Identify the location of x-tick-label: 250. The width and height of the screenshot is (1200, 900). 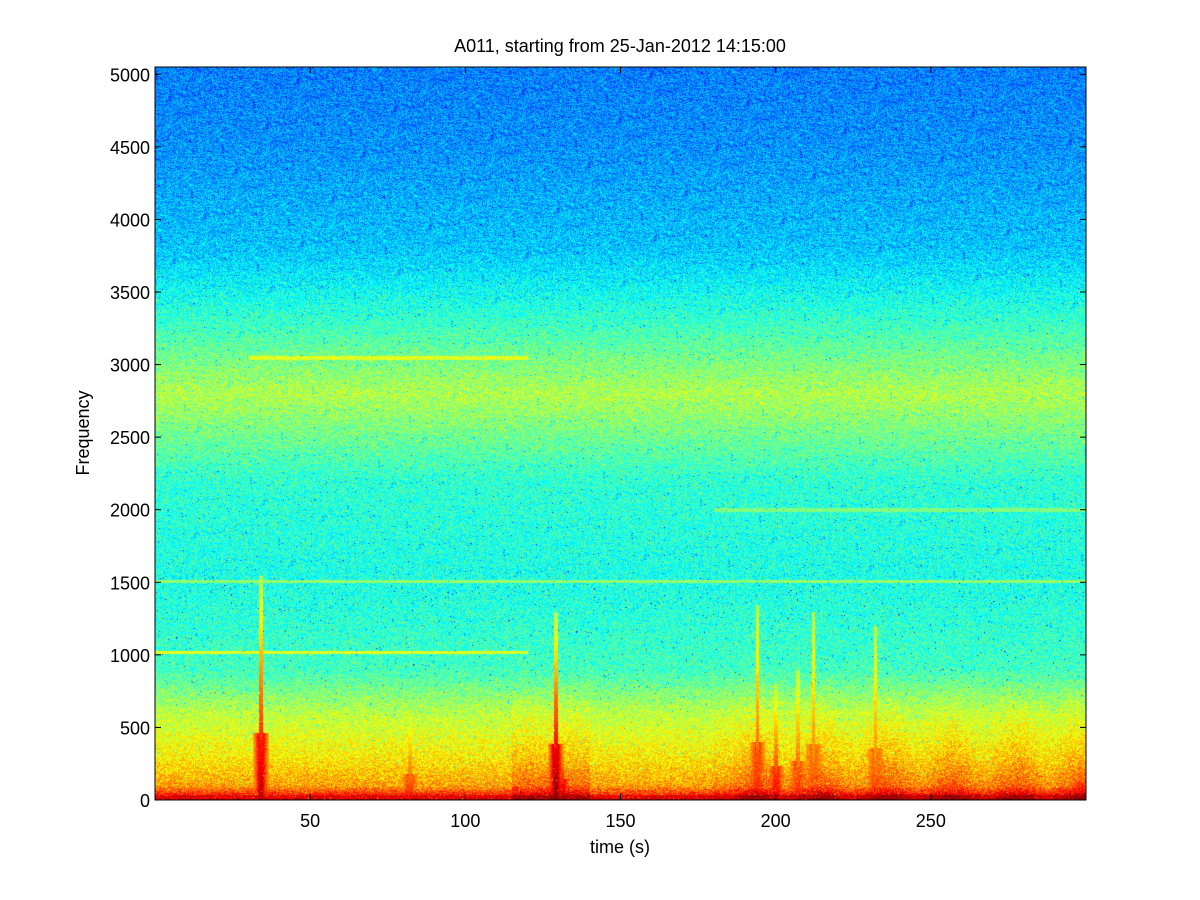
(931, 821).